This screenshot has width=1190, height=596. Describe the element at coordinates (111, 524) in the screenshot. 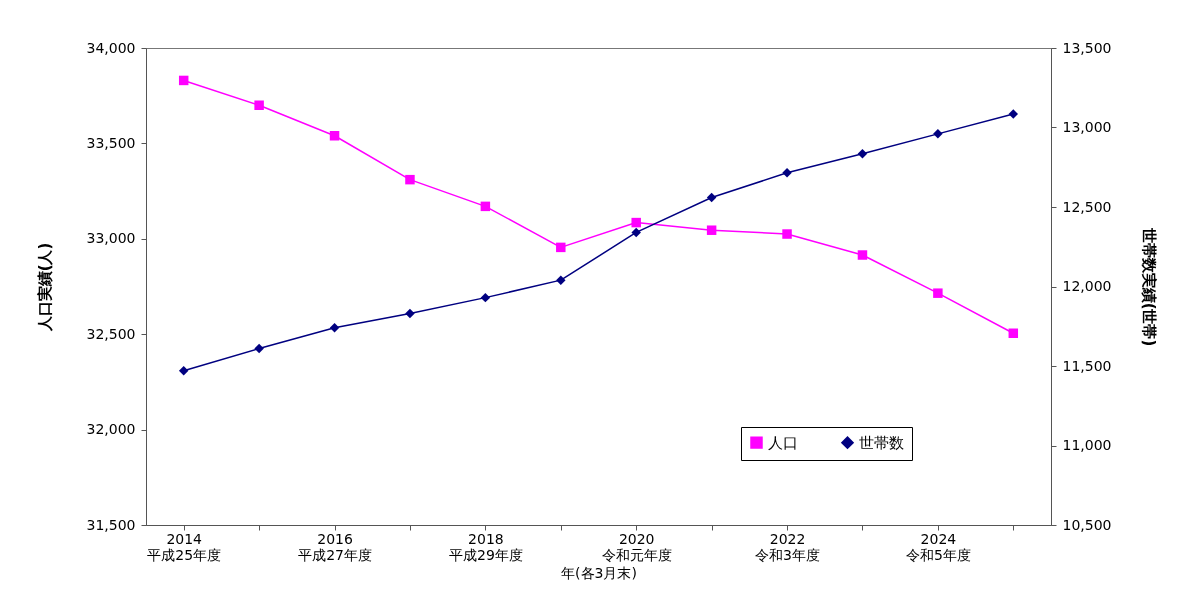

I see `y-tick-label: 31,500` at that location.